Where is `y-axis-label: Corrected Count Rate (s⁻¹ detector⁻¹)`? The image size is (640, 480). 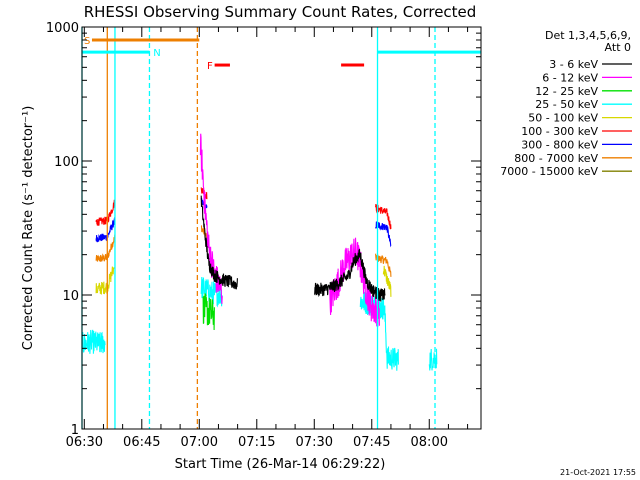 y-axis-label: Corrected Count Rate (s⁻¹ detector⁻¹) is located at coordinates (28, 228).